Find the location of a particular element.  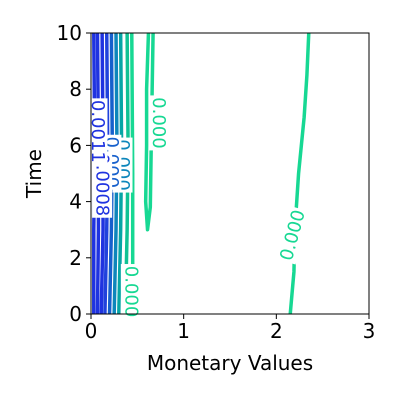

y-tick-label: 4 is located at coordinates (75, 202).